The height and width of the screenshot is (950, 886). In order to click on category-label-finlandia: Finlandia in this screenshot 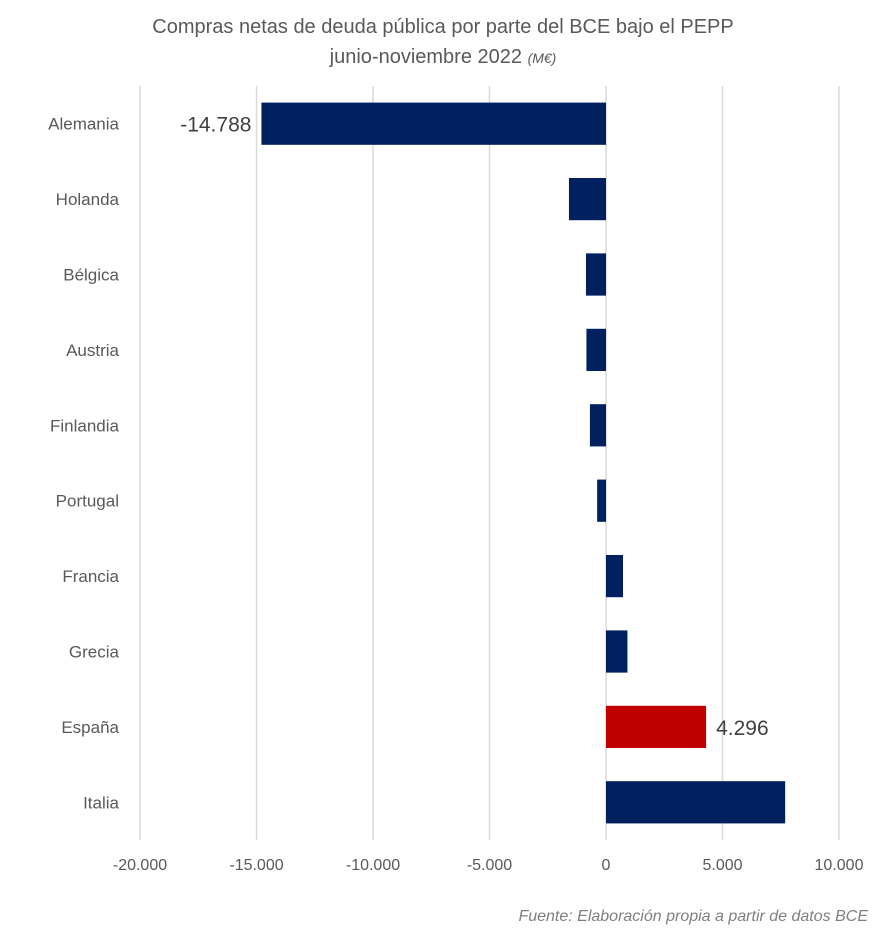, I will do `click(85, 425)`.